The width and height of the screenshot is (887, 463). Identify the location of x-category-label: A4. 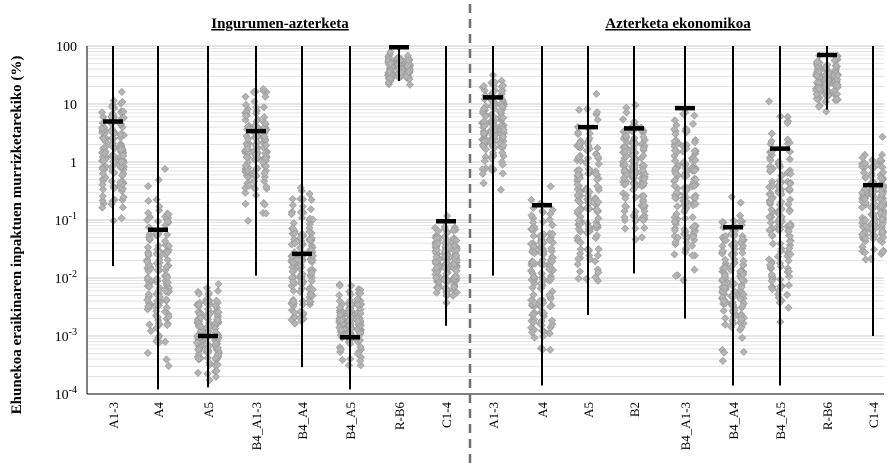
(158, 410).